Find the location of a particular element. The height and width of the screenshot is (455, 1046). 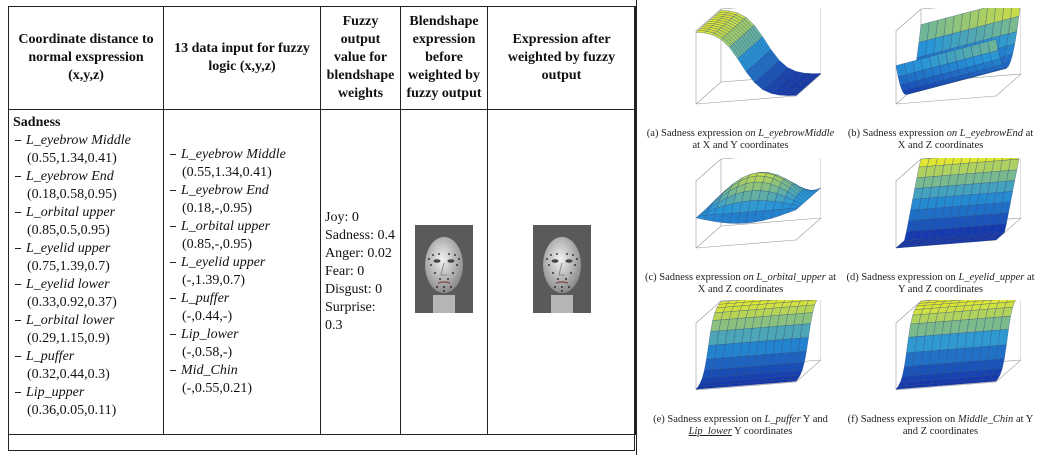

list-item: L_eyebrow End (0.18,0.58,0.95) is located at coordinates (86, 186).